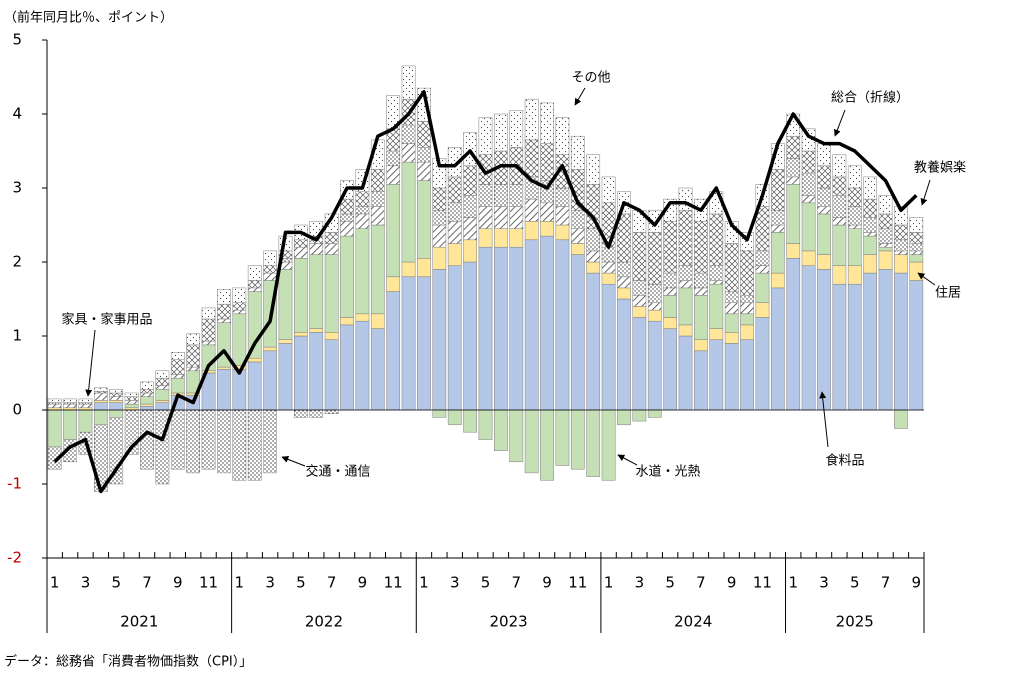  I want to click on x-tick-label: 3, so click(86, 583).